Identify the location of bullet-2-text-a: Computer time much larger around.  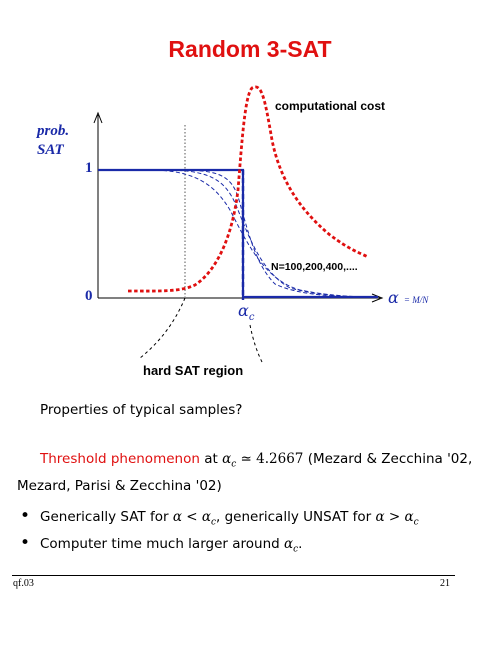
(162, 543).